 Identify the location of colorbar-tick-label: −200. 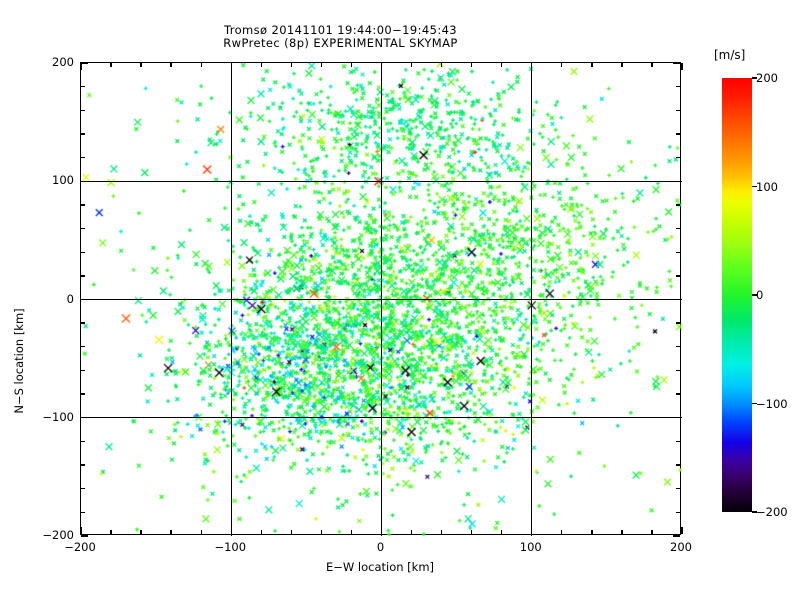
(772, 512).